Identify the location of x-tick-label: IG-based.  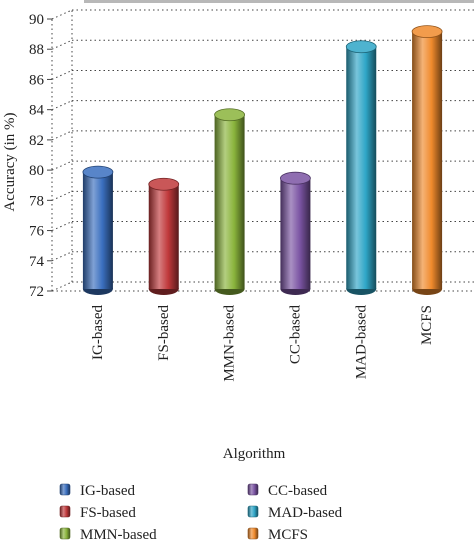
(98, 332).